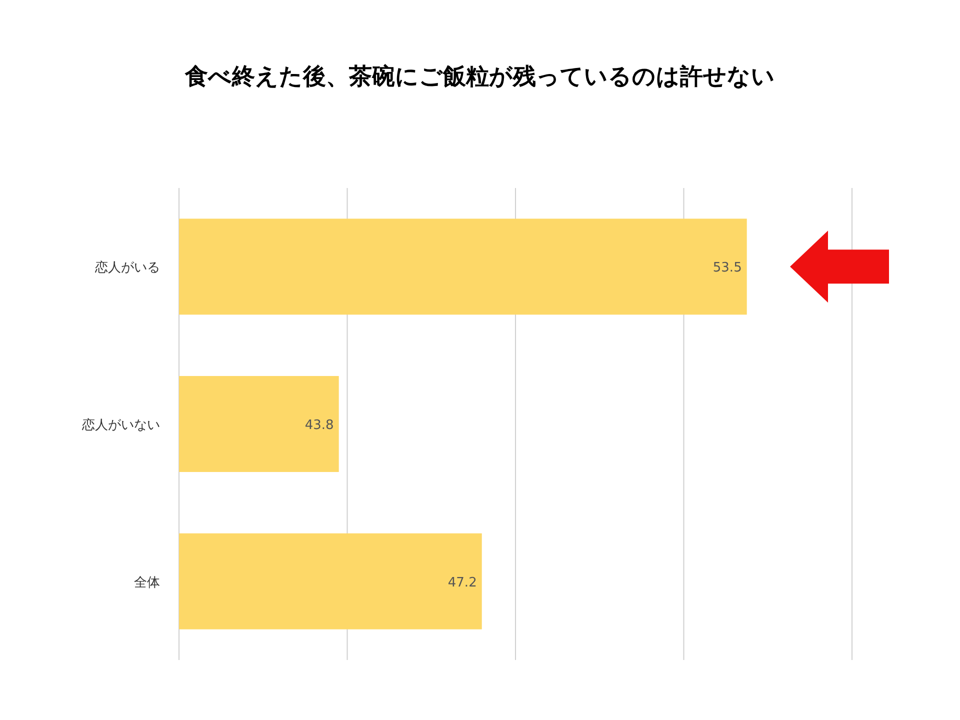 This screenshot has height=720, width=960. What do you see at coordinates (462, 582) in the screenshot?
I see `data-label: 47.2` at bounding box center [462, 582].